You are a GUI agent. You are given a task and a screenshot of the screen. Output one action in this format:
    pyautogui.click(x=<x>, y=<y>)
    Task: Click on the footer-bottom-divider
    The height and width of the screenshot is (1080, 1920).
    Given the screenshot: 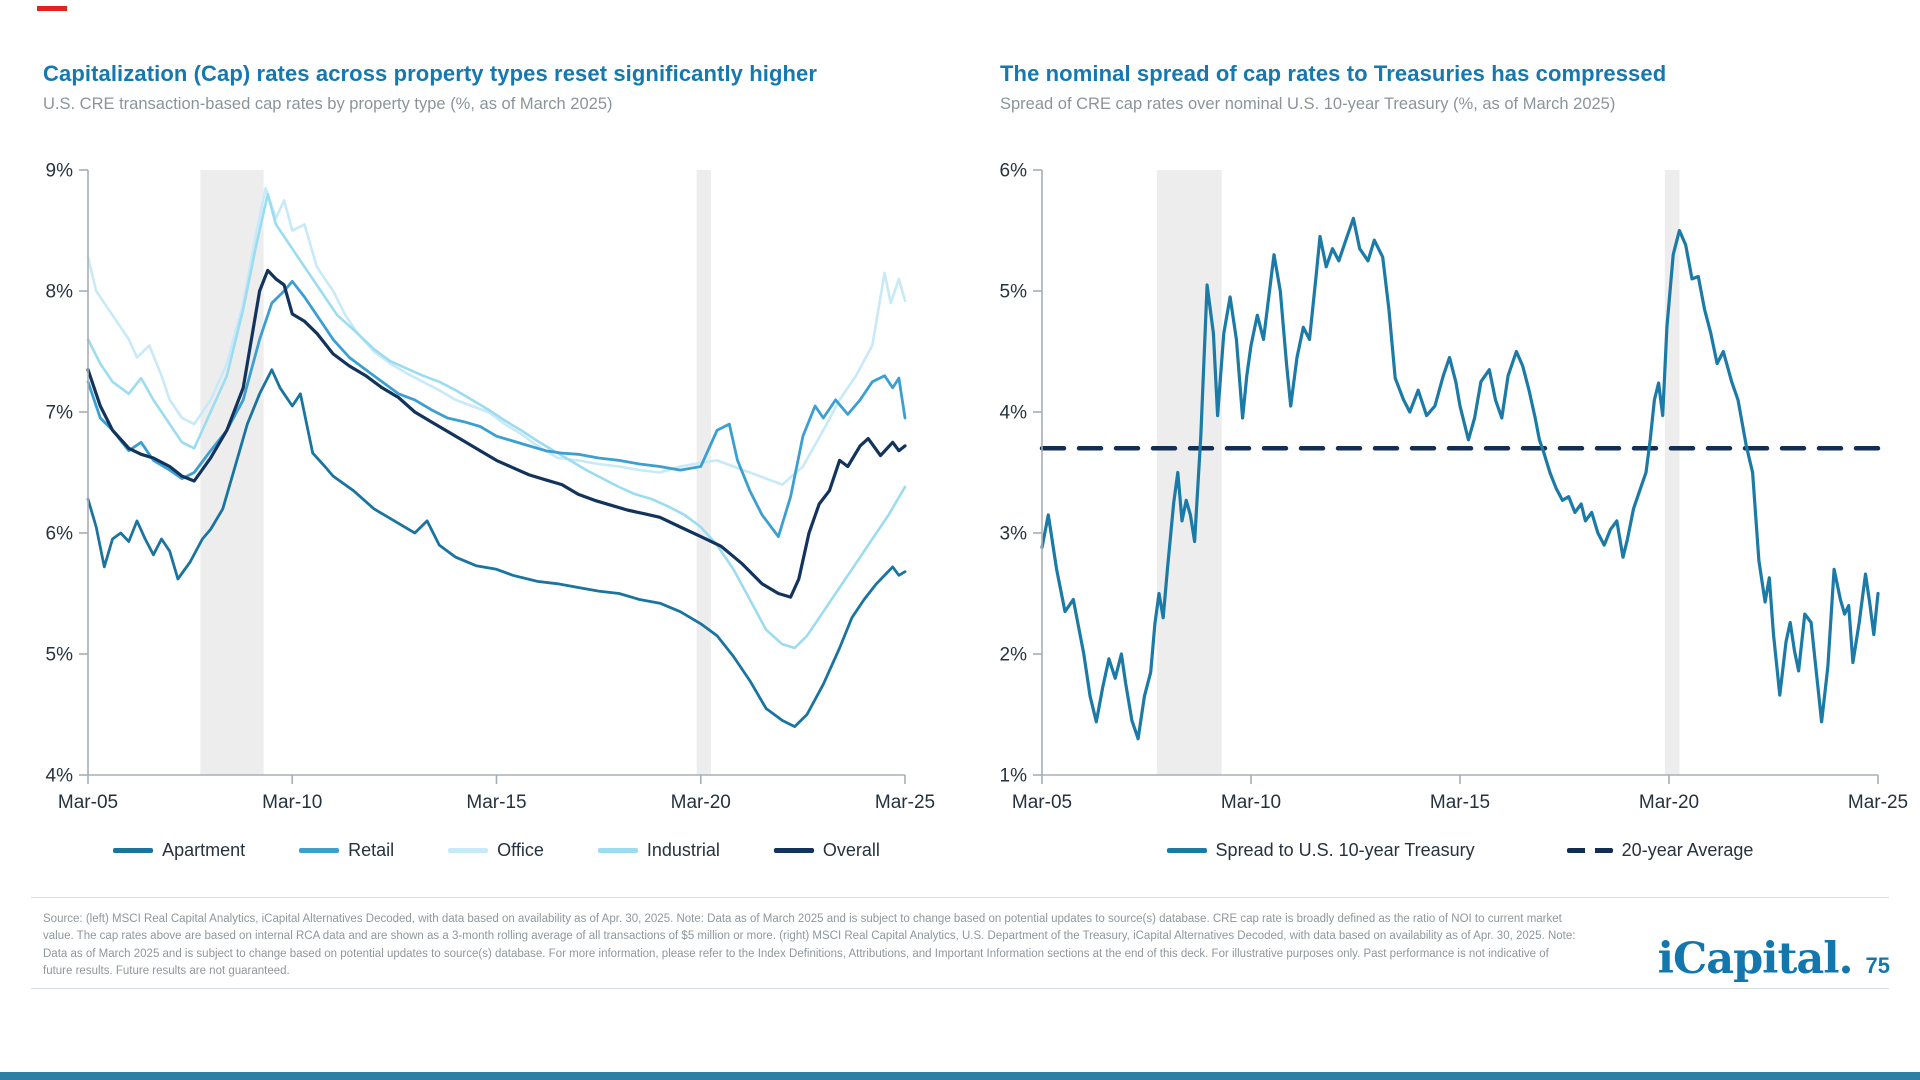 What is the action you would take?
    pyautogui.click(x=960, y=988)
    